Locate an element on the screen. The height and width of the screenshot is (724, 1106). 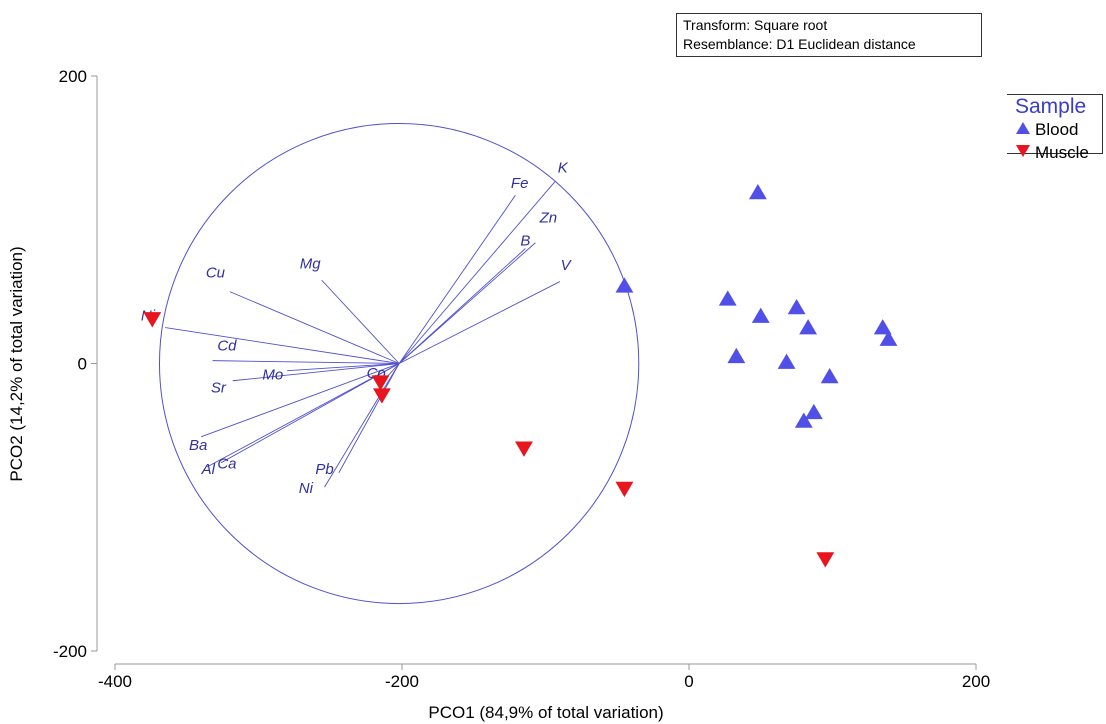
triangle-up-icon is located at coordinates (1025, 130).